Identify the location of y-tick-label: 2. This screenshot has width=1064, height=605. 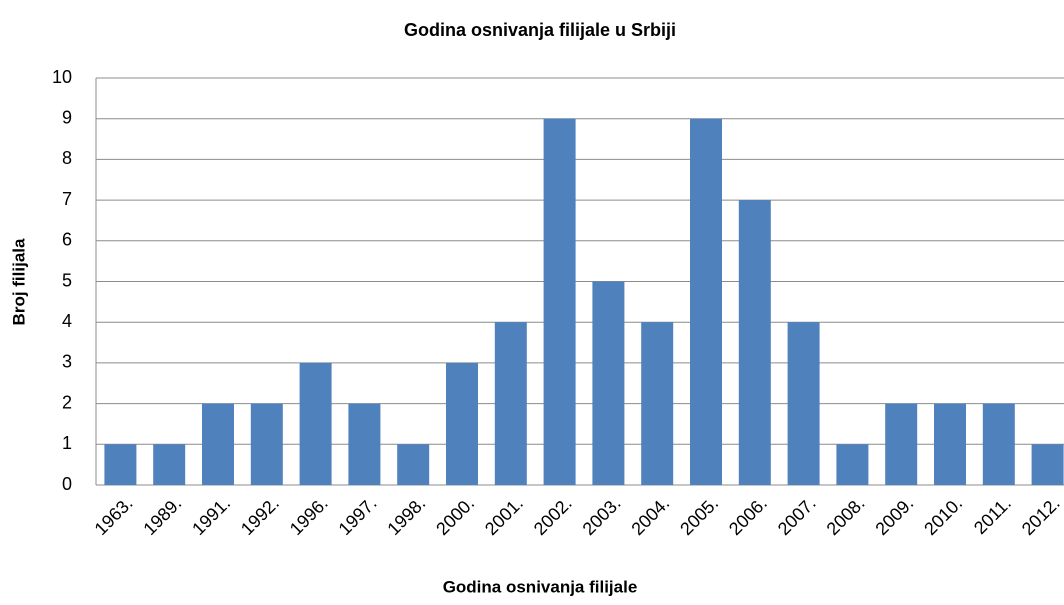
(67, 402).